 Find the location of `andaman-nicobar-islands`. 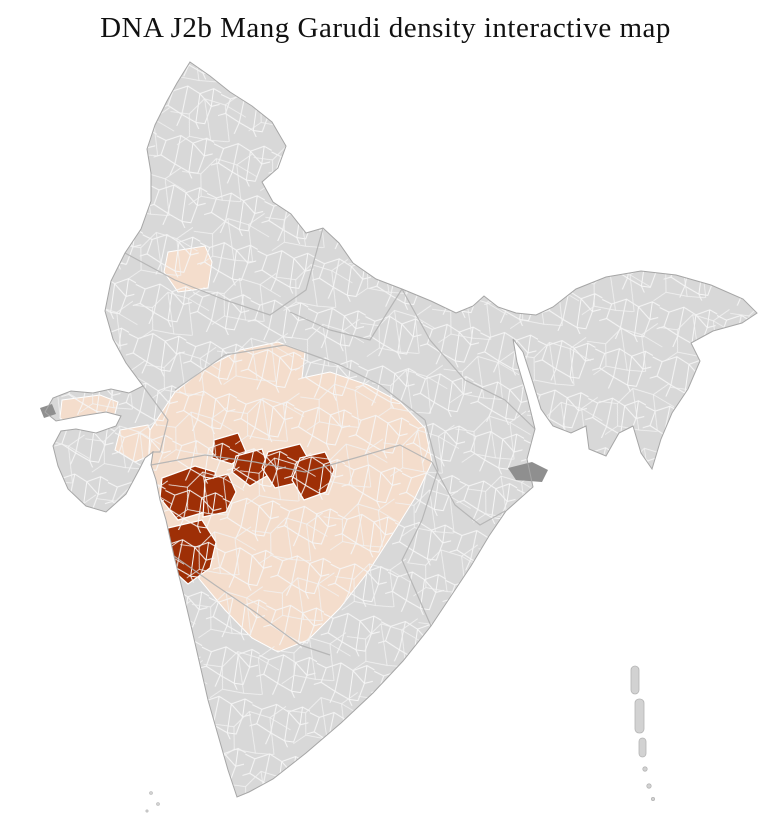

andaman-nicobar-islands is located at coordinates (643, 733).